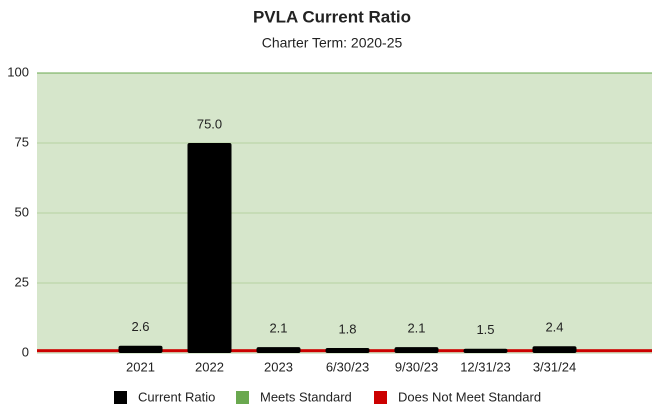 The width and height of the screenshot is (652, 407). Describe the element at coordinates (332, 43) in the screenshot. I see `chart-subtitle: Charter Term: 2020-25` at that location.